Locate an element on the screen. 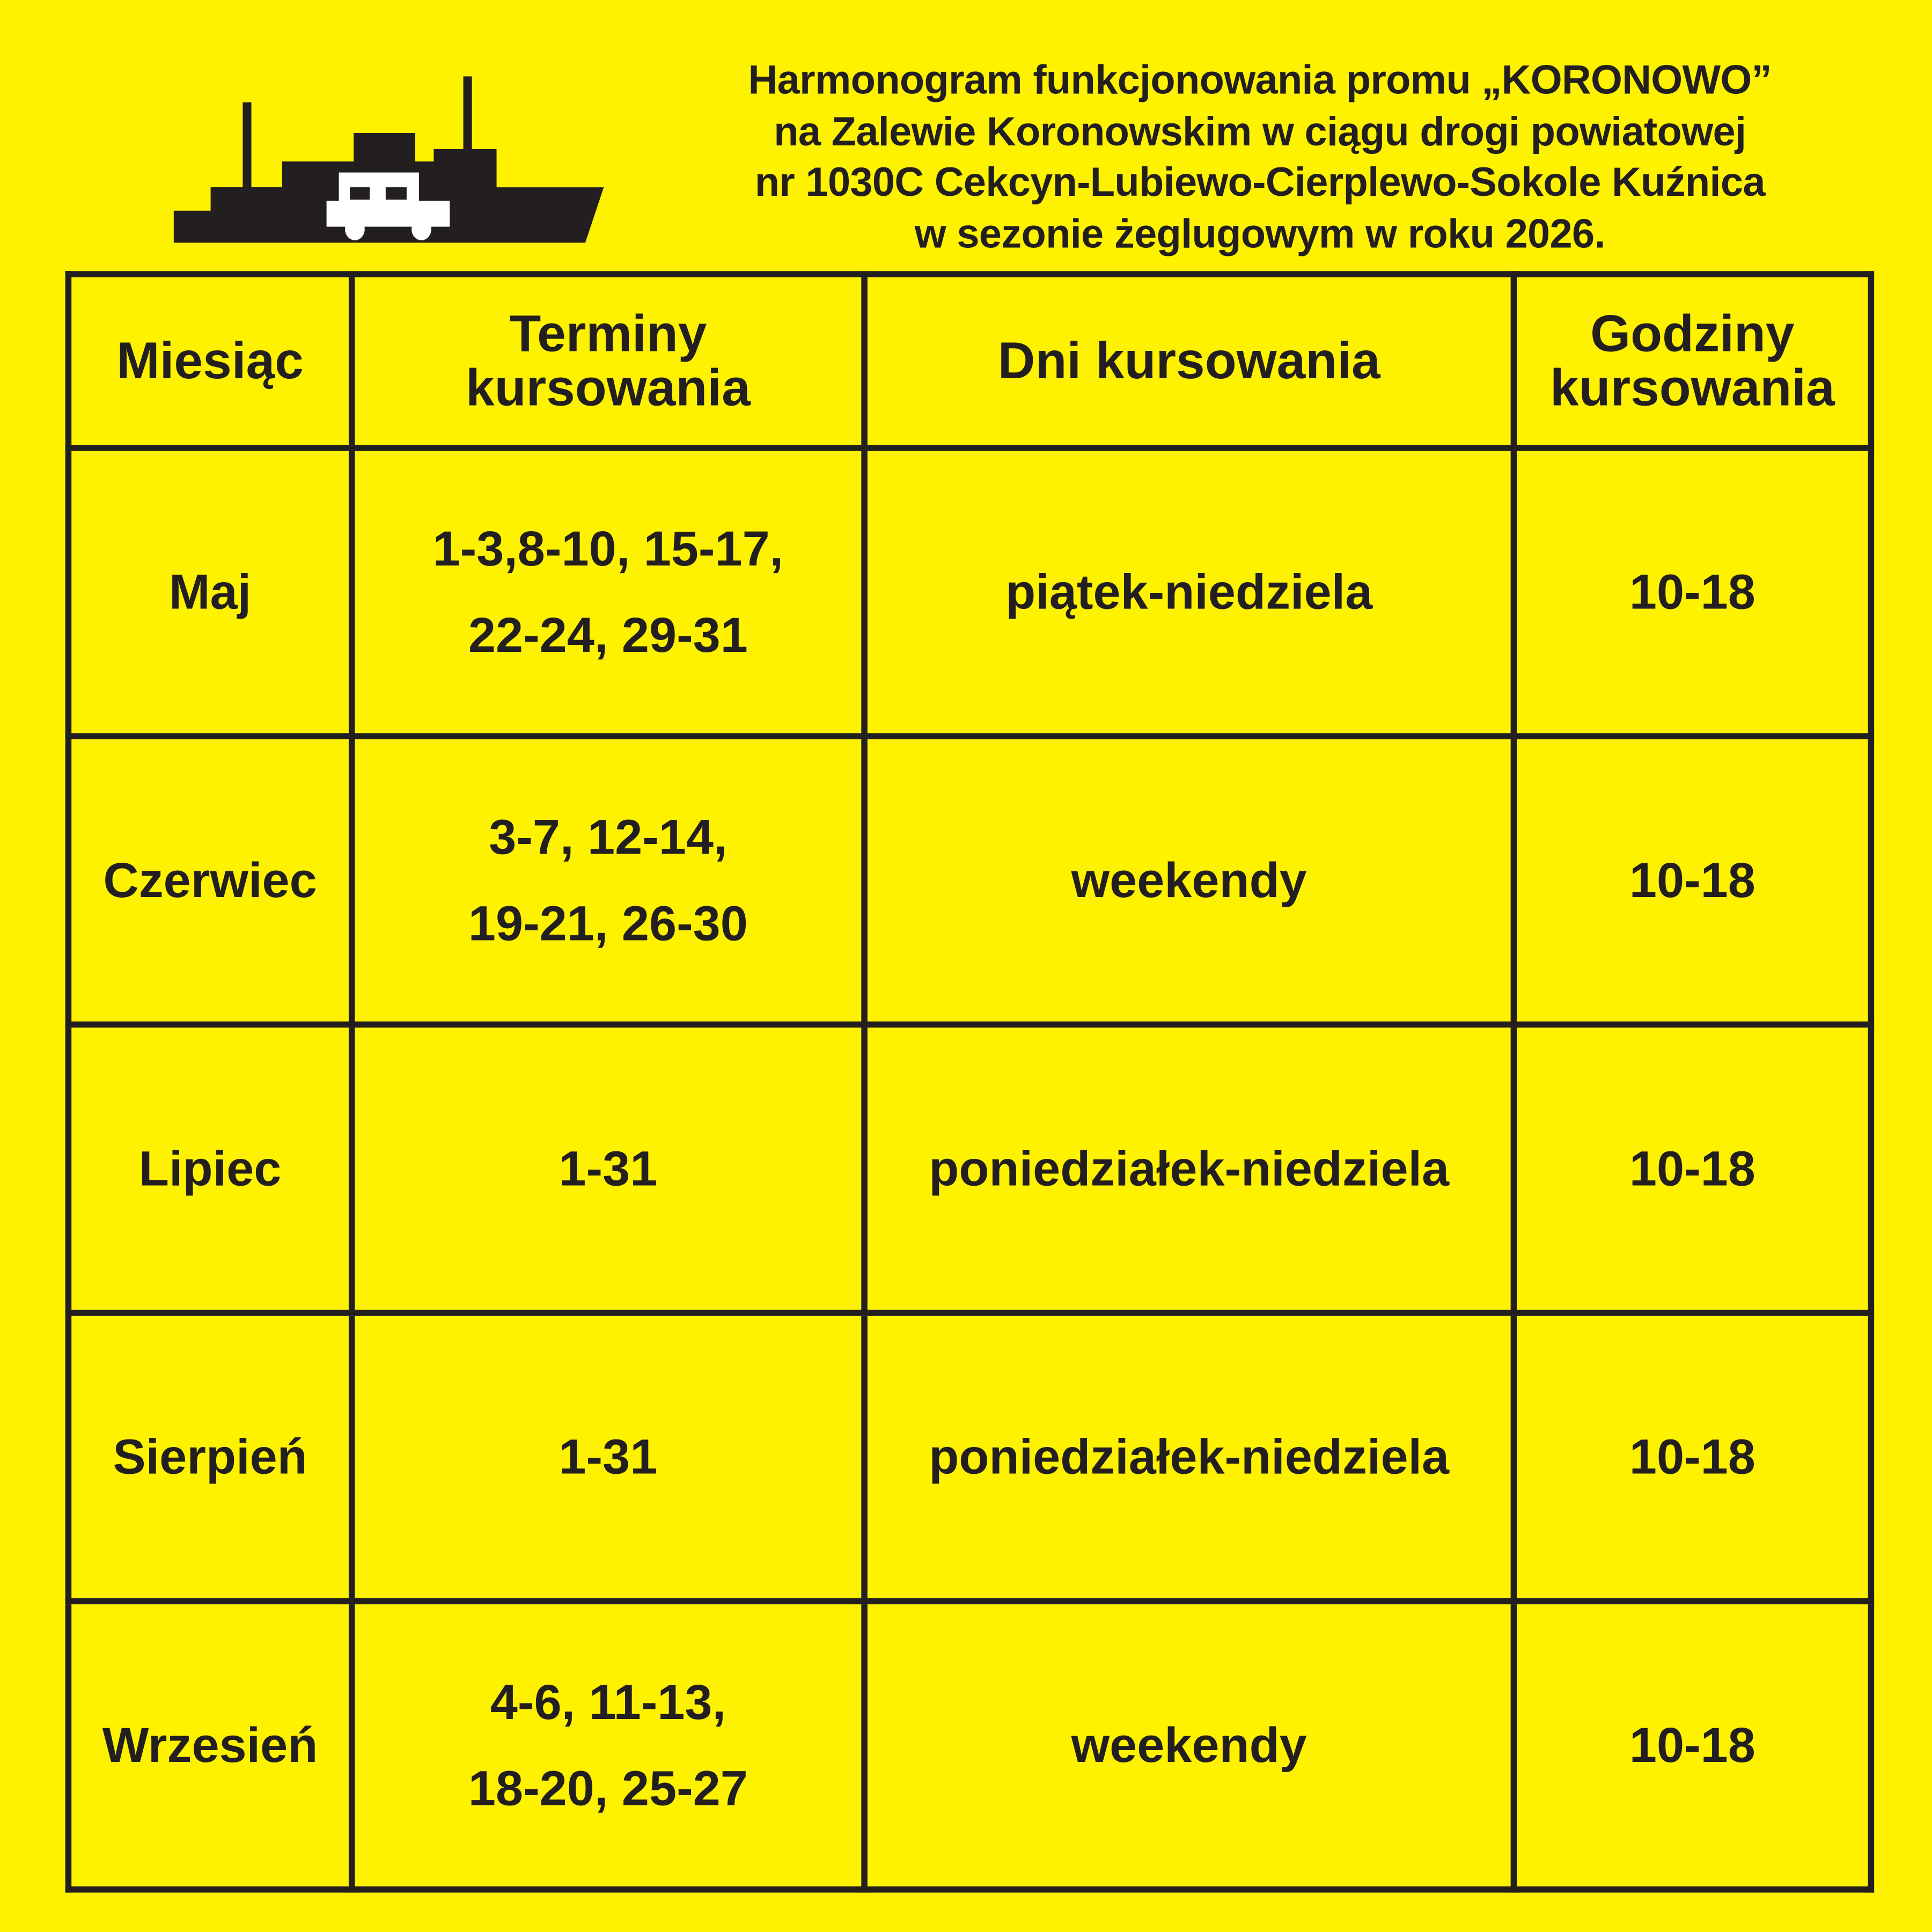  cell-dates: 1-3,8-10, 15-17, 22-24, 29-31 is located at coordinates (608, 592).